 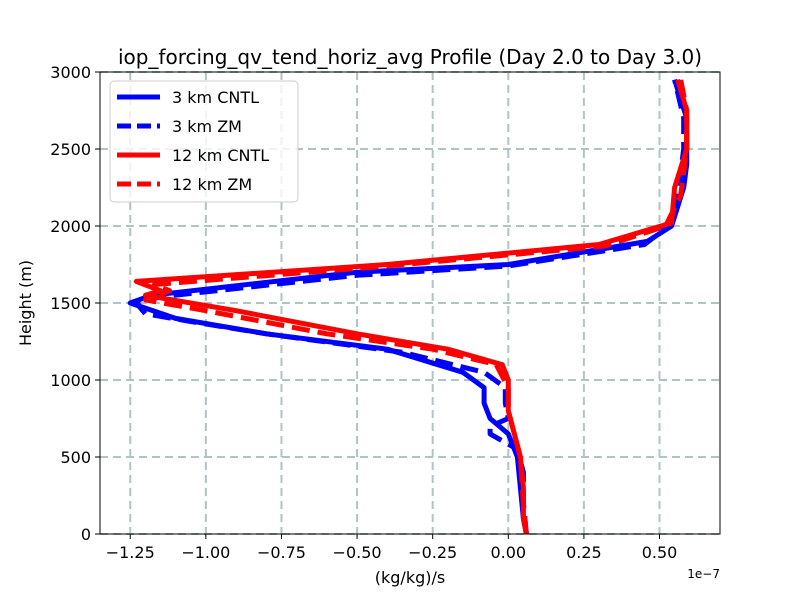 What do you see at coordinates (75, 457) in the screenshot?
I see `y-tick-label: 500` at bounding box center [75, 457].